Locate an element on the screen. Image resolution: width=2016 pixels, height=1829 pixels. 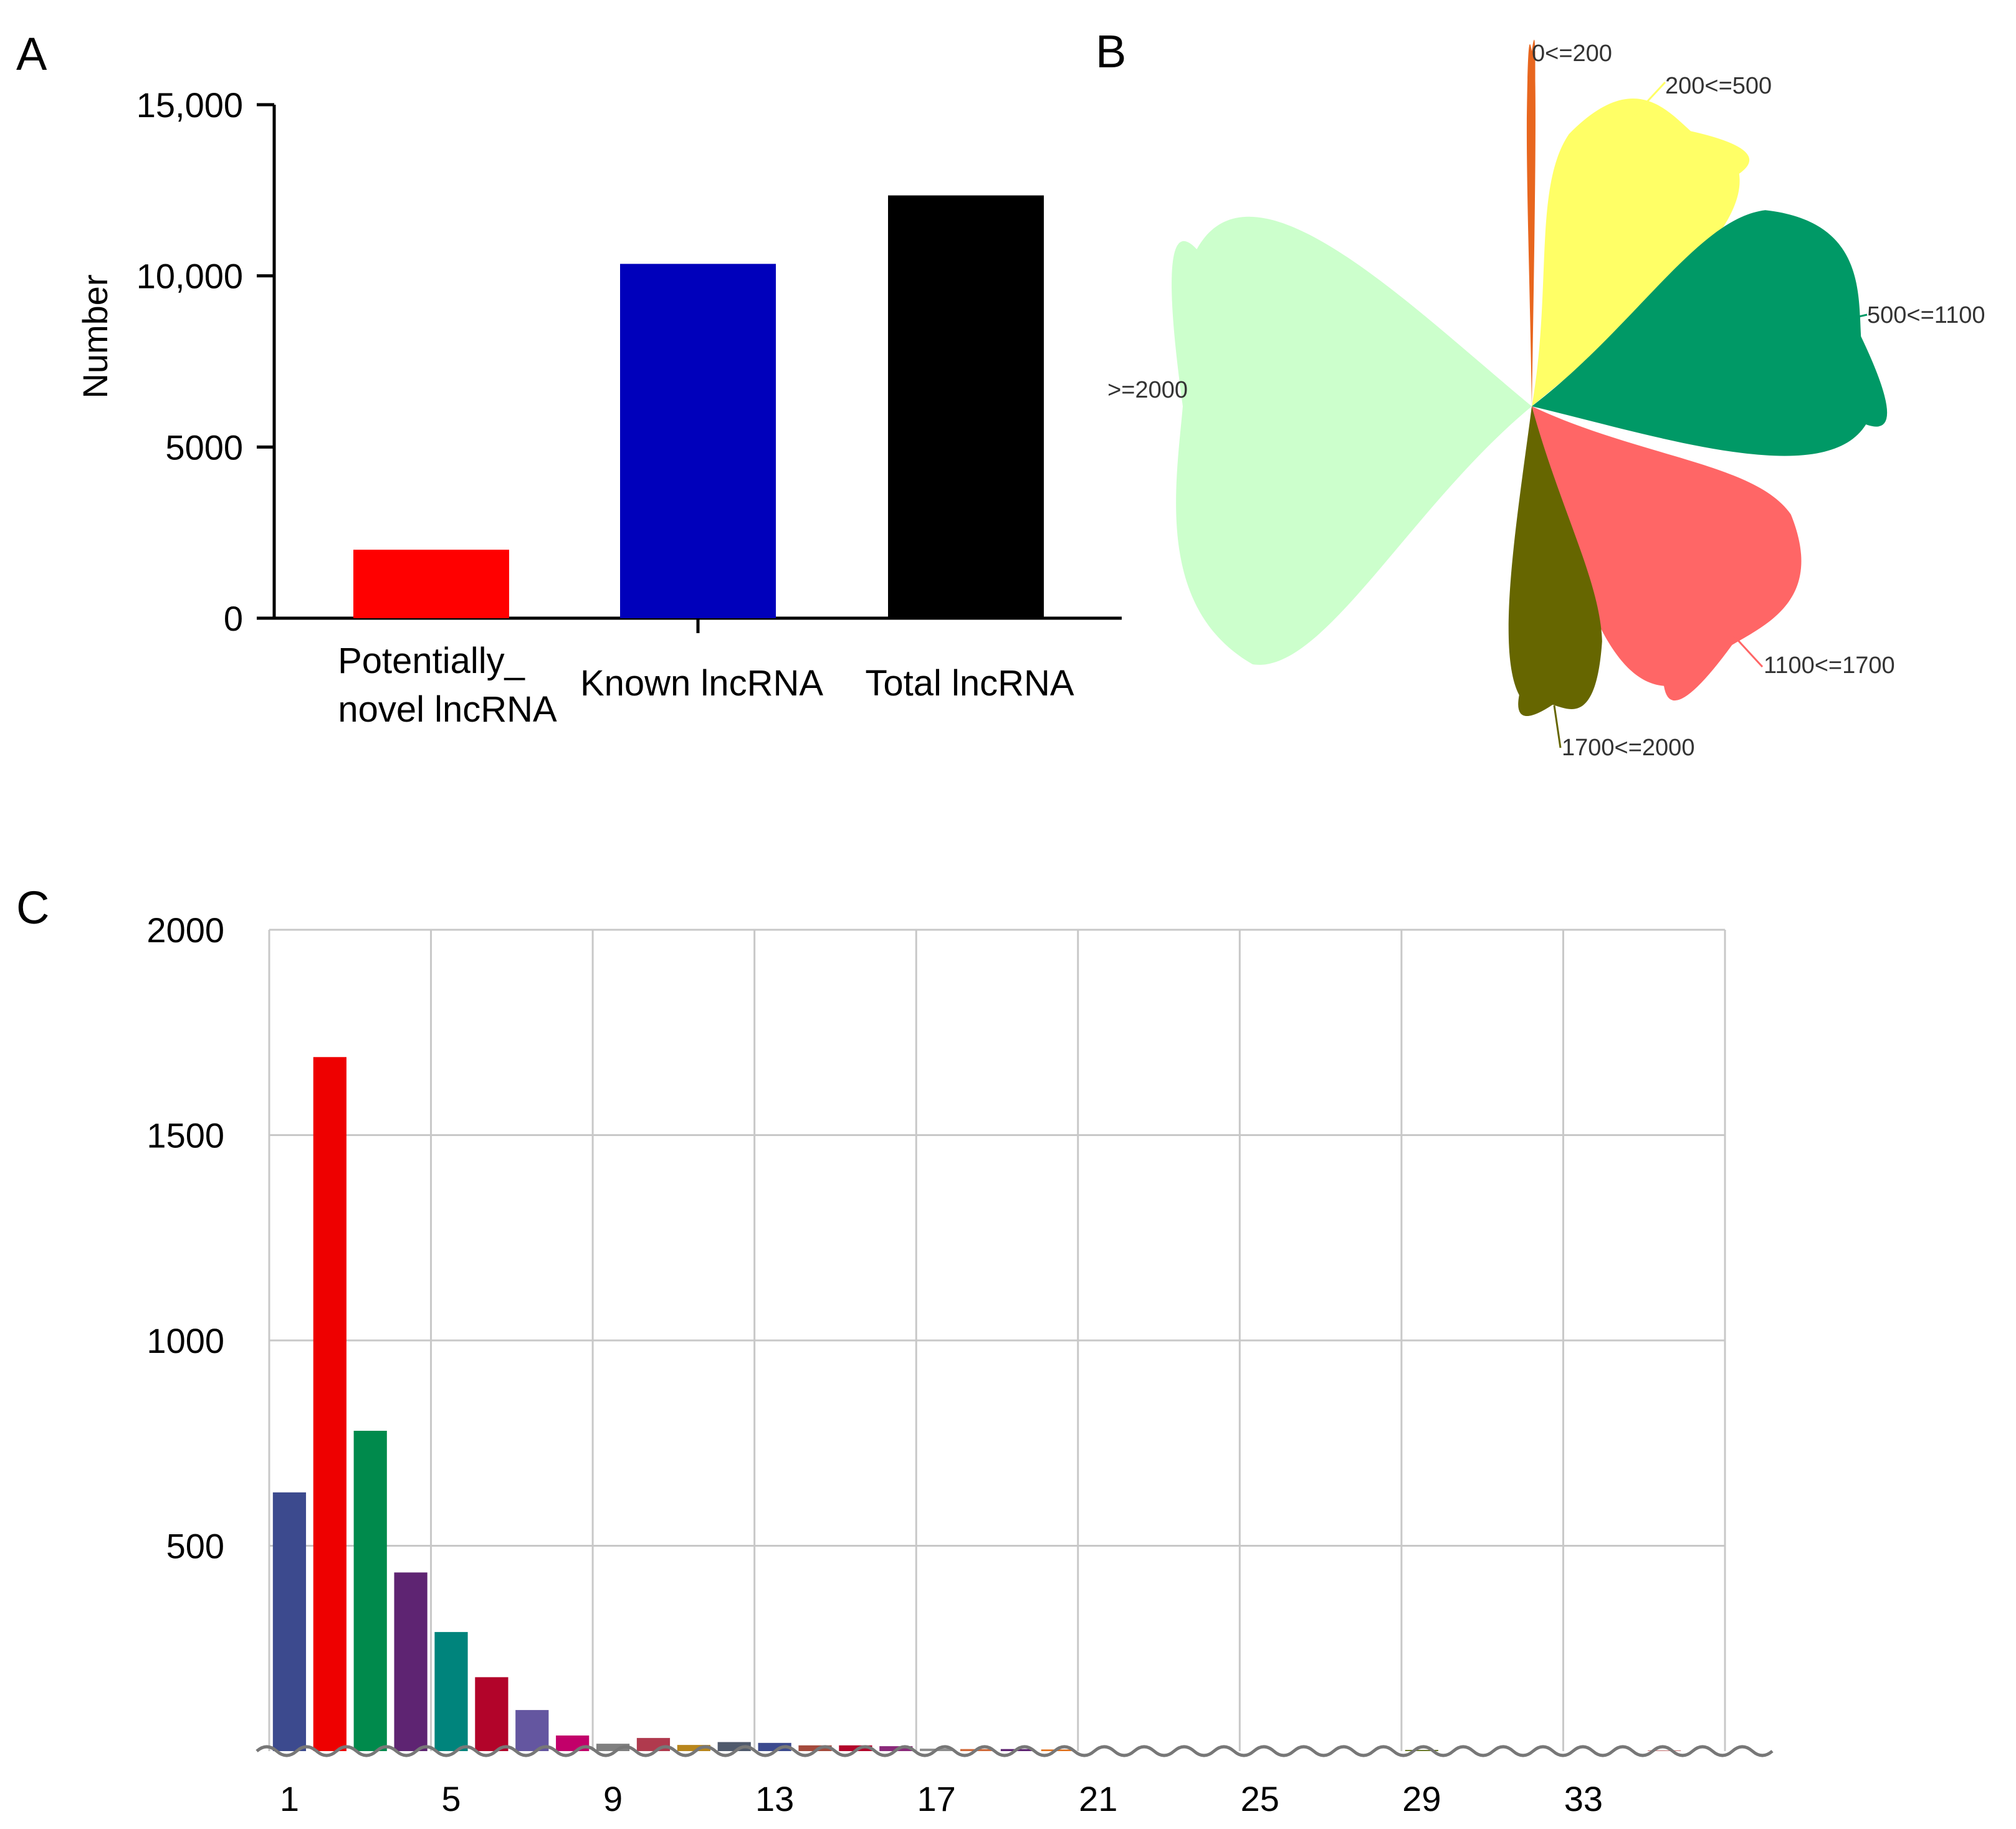
panel-a-label: A is located at coordinates (32, 54).